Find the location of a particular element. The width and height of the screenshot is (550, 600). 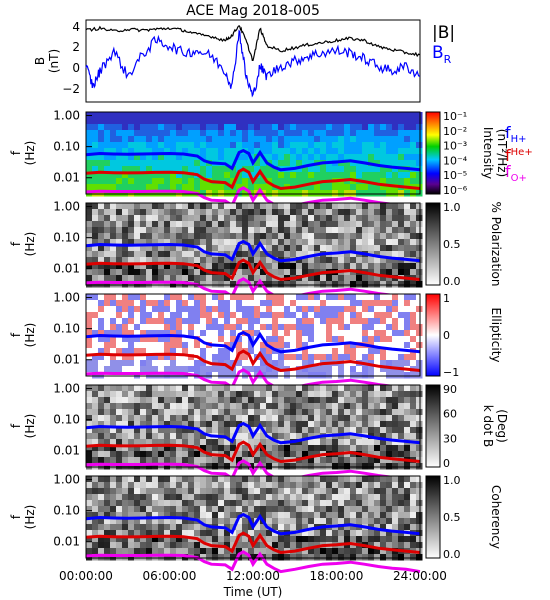

legend-f-oplus: fO+ is located at coordinates (516, 173).